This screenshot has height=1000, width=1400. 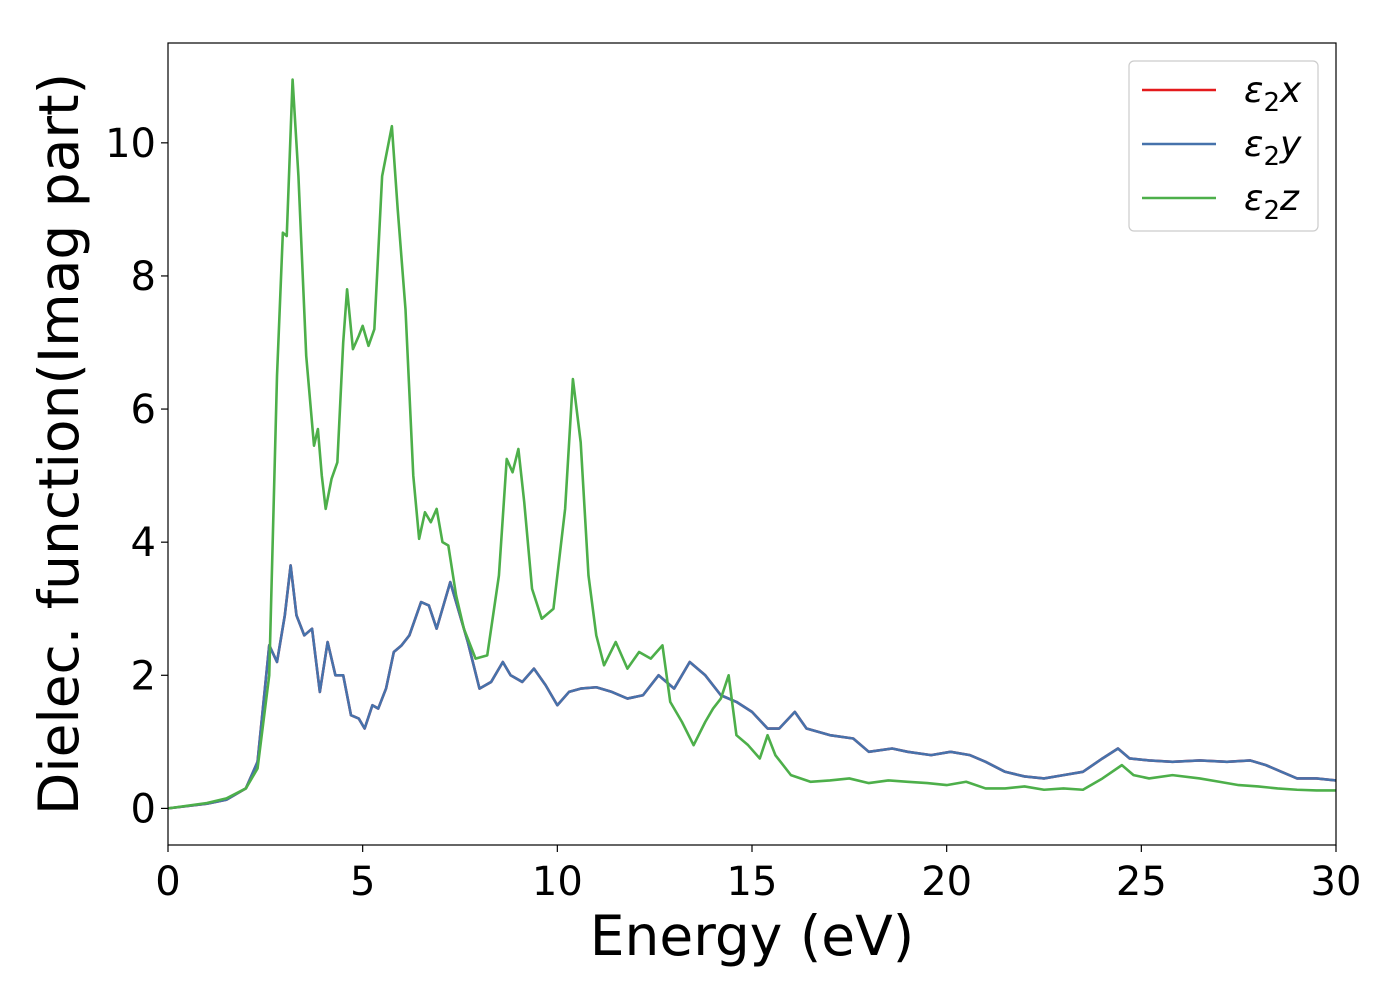 I want to click on y-tick-label: 2, so click(x=143, y=676).